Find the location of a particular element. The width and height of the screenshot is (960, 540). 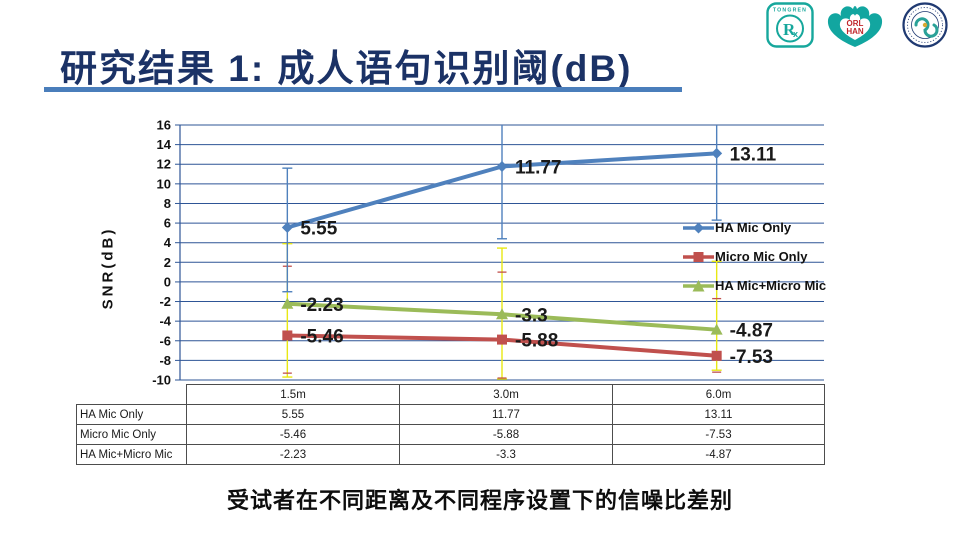

svg-text: -8 is located at coordinates (165, 360).